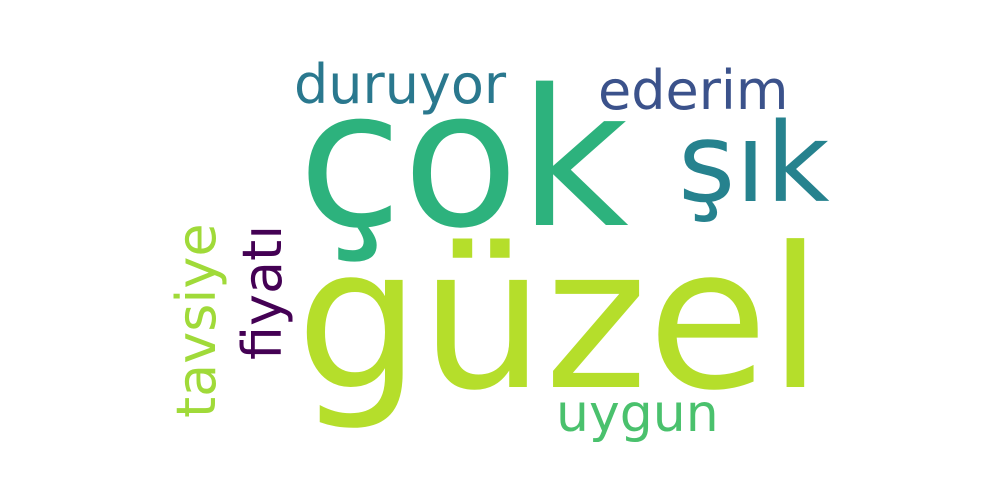 This screenshot has height=500, width=1000. I want to click on word-tavsiye: tavsiye, so click(196, 320).